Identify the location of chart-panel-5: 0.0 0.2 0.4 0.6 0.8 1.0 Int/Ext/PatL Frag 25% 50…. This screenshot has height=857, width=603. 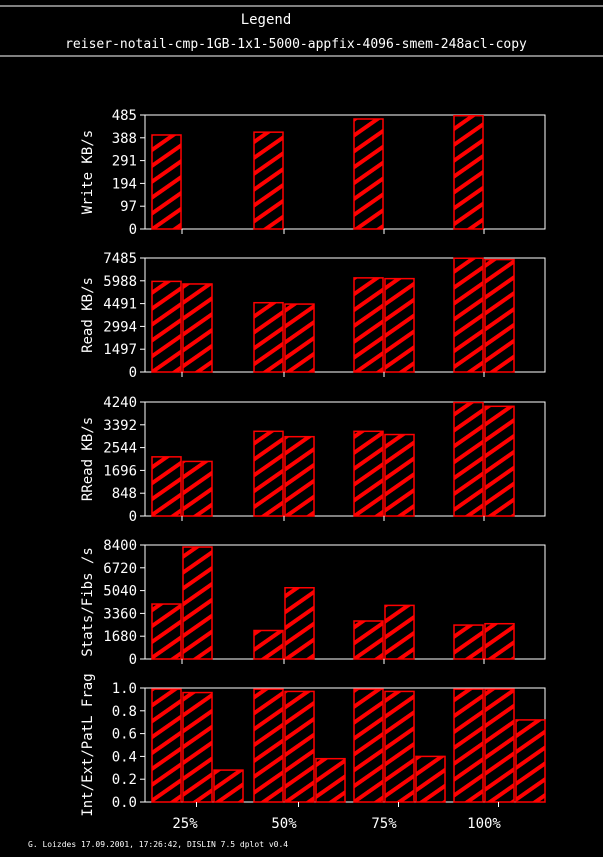
(313, 752).